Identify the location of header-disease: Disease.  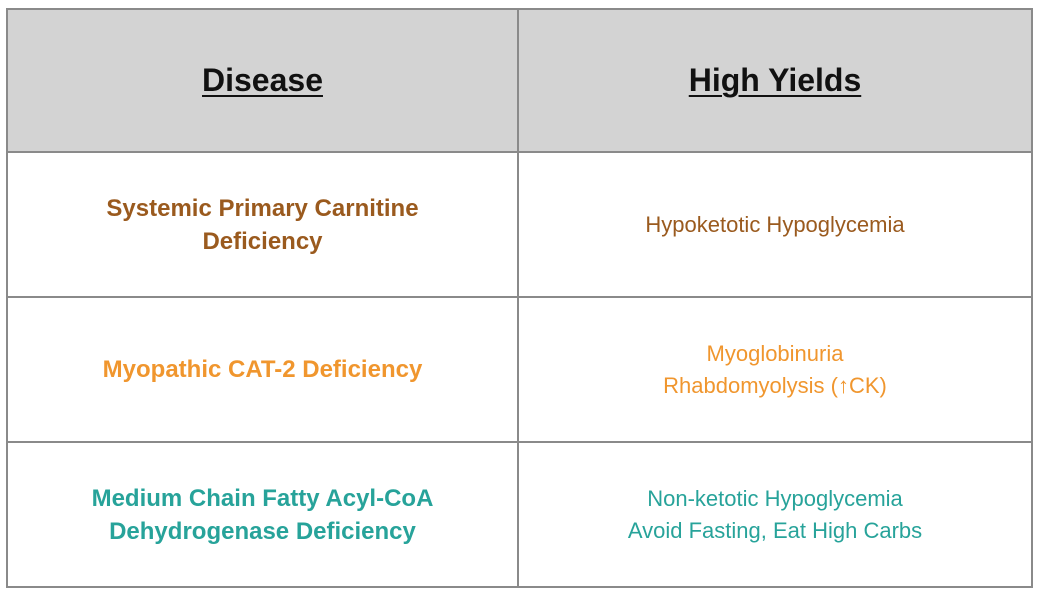
(262, 80).